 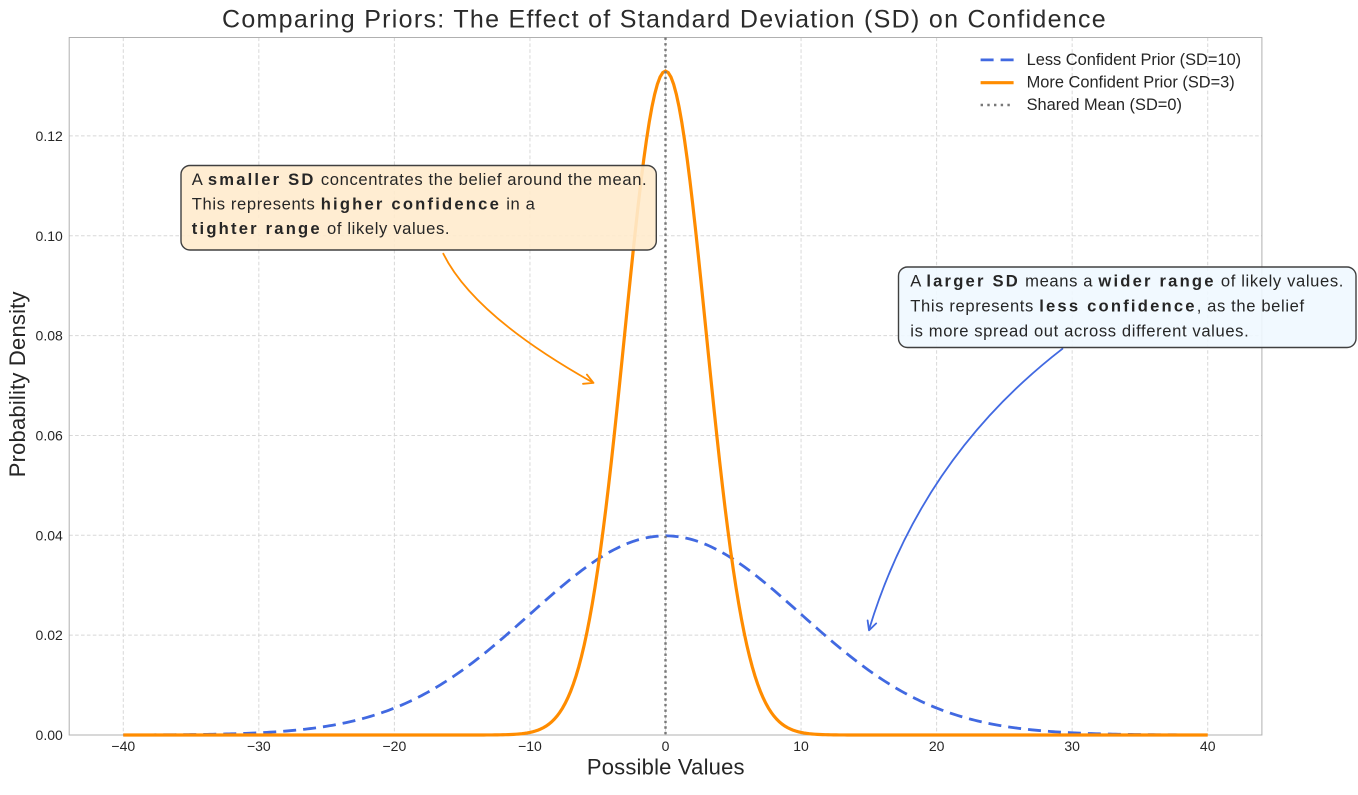 I want to click on svg-text: −10, so click(x=530, y=746).